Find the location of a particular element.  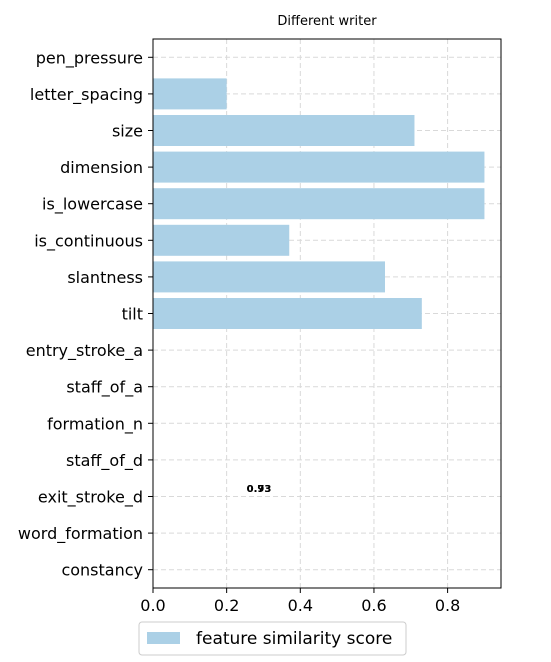

x-tick-label: 0.2 is located at coordinates (226, 605).